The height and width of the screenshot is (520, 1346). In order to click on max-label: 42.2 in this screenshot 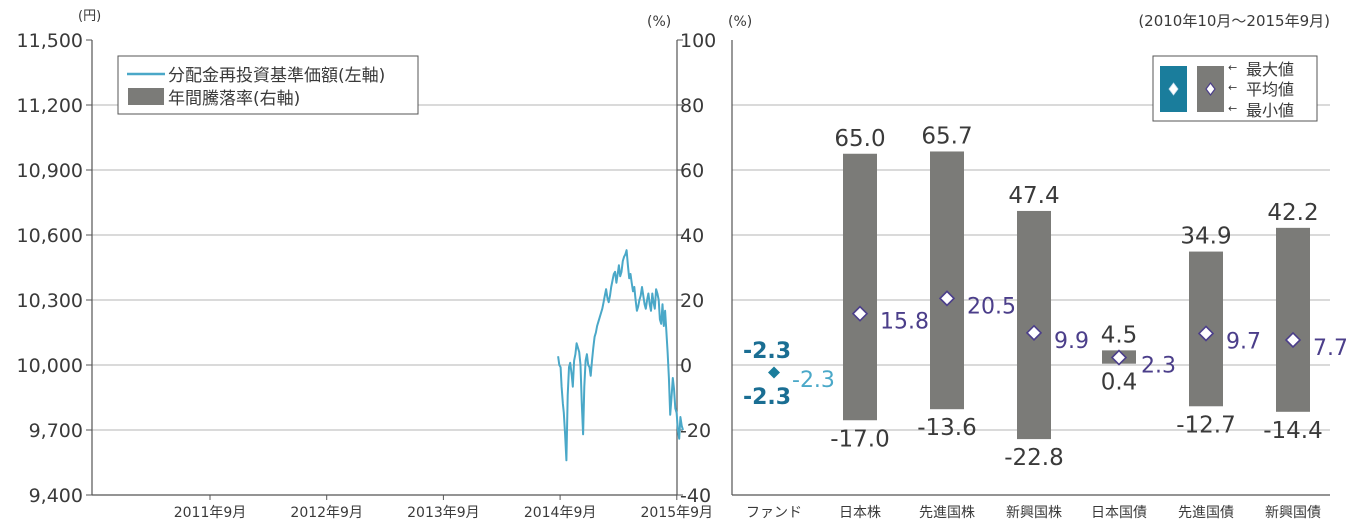, I will do `click(1292, 213)`.